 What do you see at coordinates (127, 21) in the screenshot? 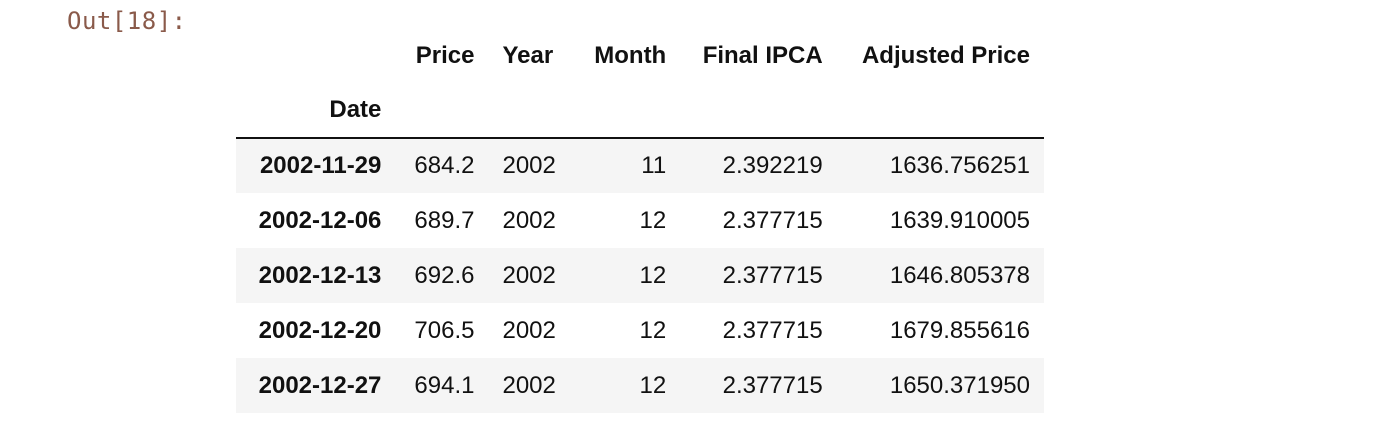
I see `output-prompt: Out[18]:` at bounding box center [127, 21].